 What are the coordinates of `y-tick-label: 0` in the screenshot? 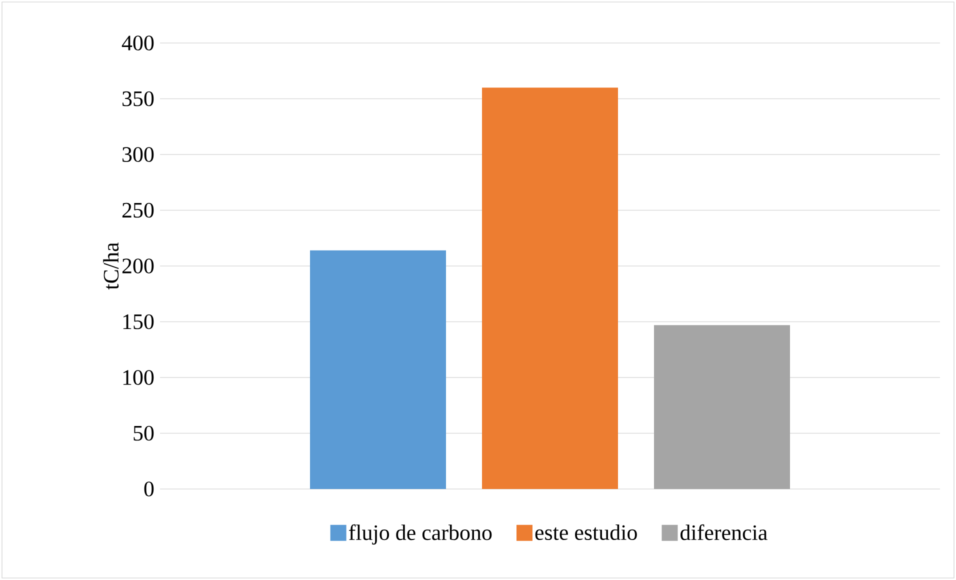 It's located at (149, 489).